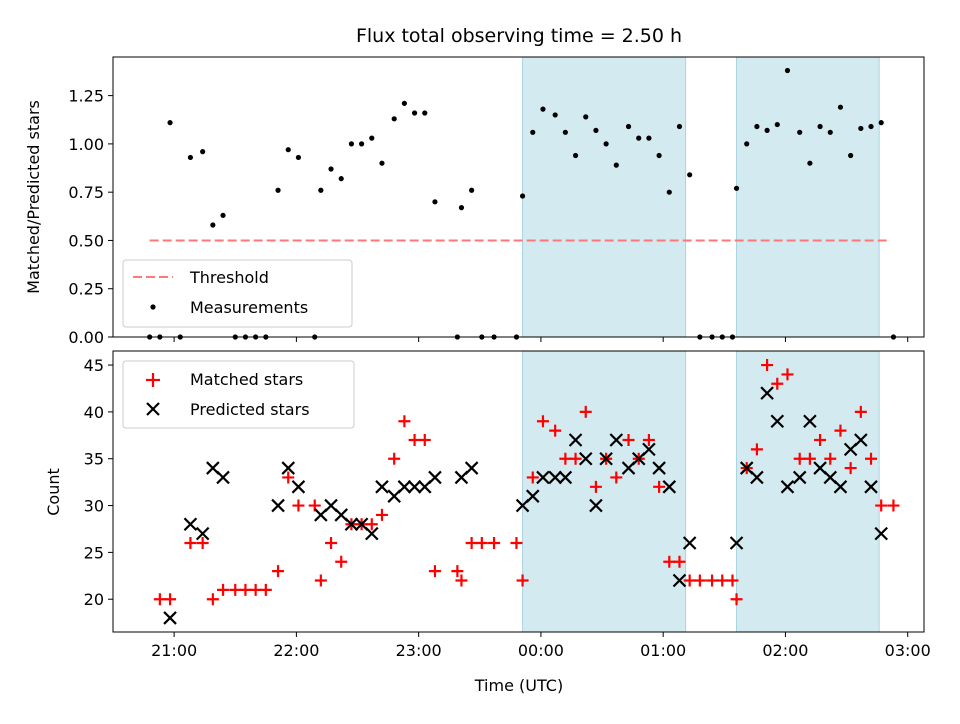  What do you see at coordinates (701, 197) in the screenshot?
I see `top-shaded-regions` at bounding box center [701, 197].